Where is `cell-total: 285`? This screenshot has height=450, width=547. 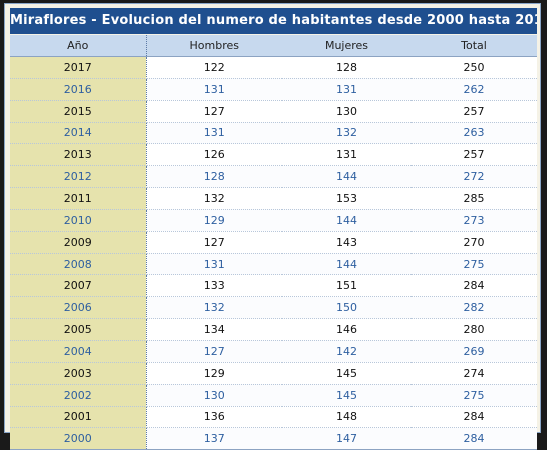 cell-total: 285 is located at coordinates (474, 198).